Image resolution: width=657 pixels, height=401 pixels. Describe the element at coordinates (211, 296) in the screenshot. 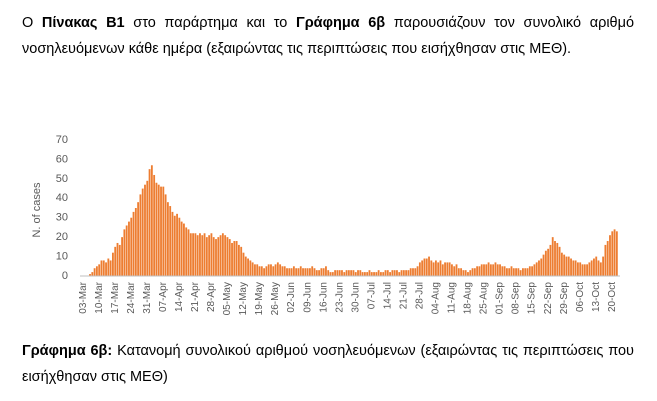

I see `x-tick-label: 28-Apr` at that location.